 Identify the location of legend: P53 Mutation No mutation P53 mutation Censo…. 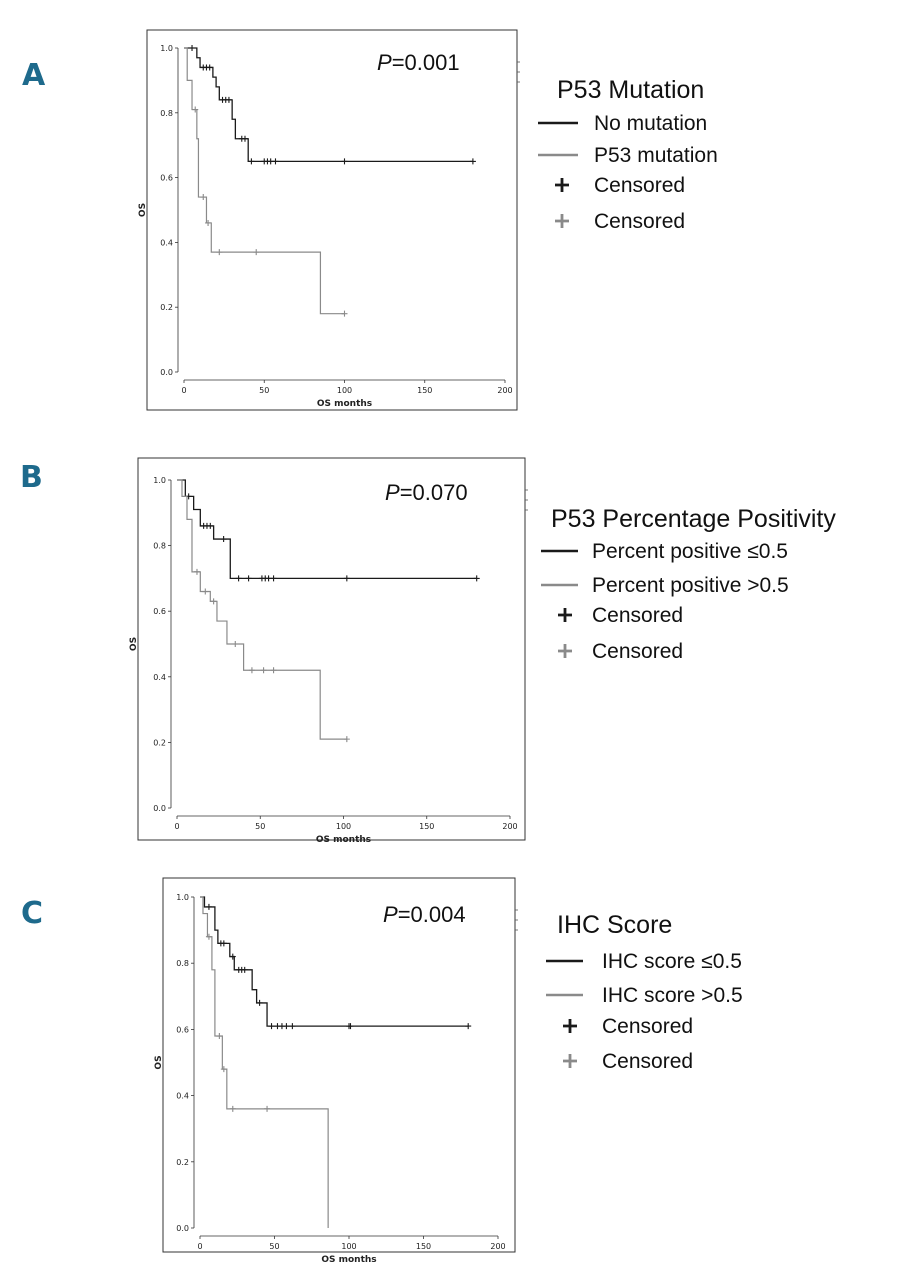
(628, 154).